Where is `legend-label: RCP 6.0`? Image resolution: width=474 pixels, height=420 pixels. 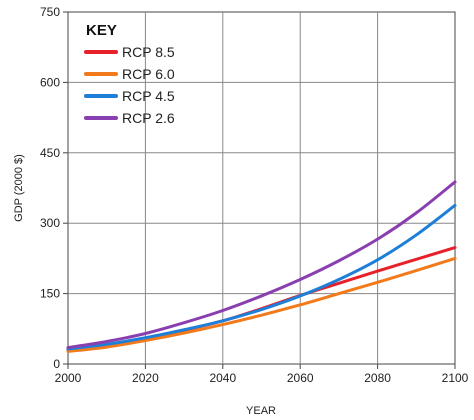
legend-label: RCP 6.0 is located at coordinates (148, 74).